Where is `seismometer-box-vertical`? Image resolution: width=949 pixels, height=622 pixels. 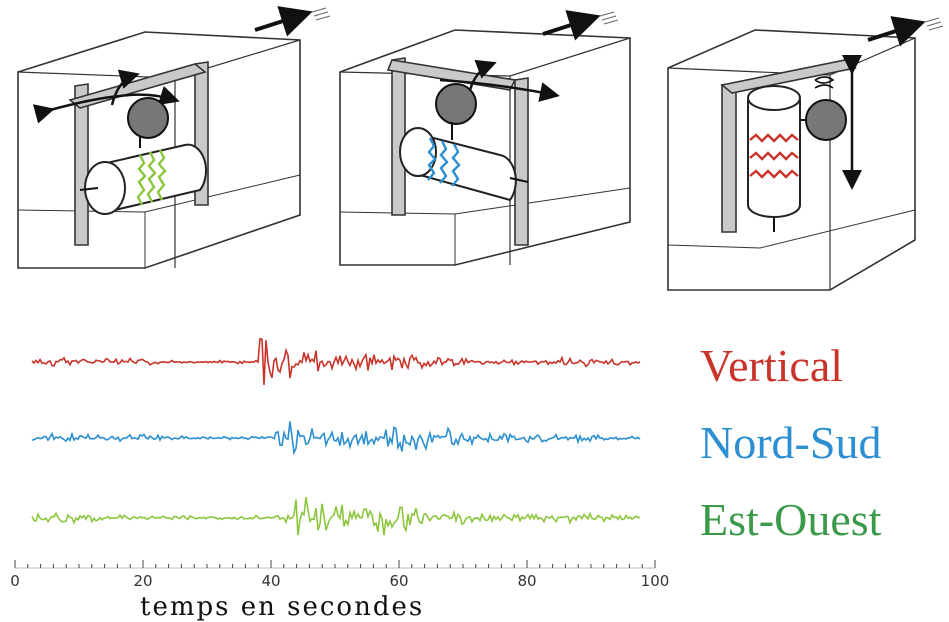
seismometer-box-vertical is located at coordinates (791, 160).